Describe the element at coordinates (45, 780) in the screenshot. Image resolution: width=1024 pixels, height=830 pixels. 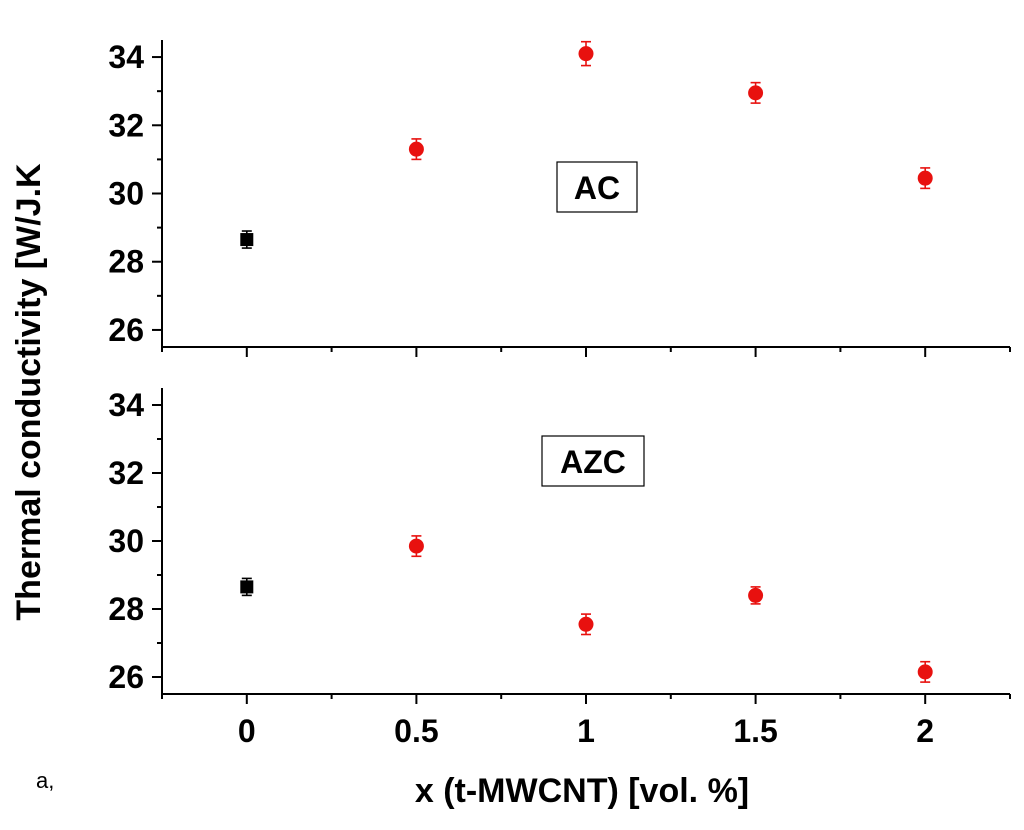
I see `figure-tag: a,` at that location.